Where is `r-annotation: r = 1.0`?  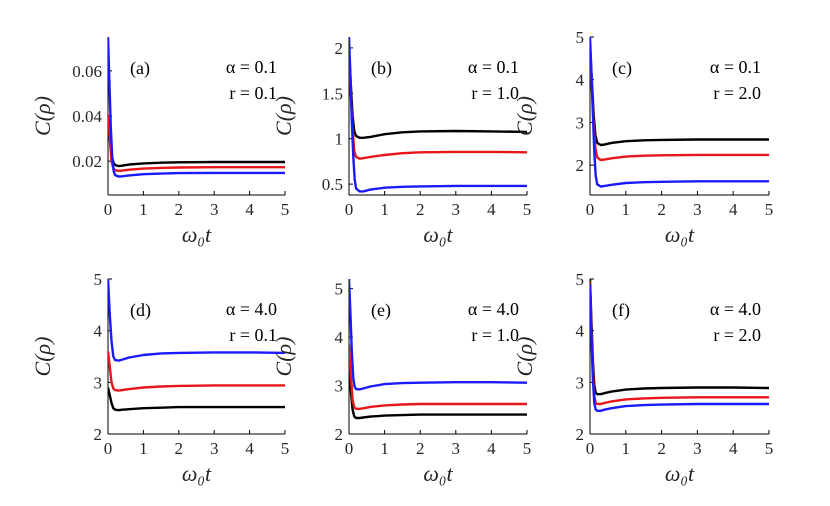 r-annotation: r = 1.0 is located at coordinates (495, 335).